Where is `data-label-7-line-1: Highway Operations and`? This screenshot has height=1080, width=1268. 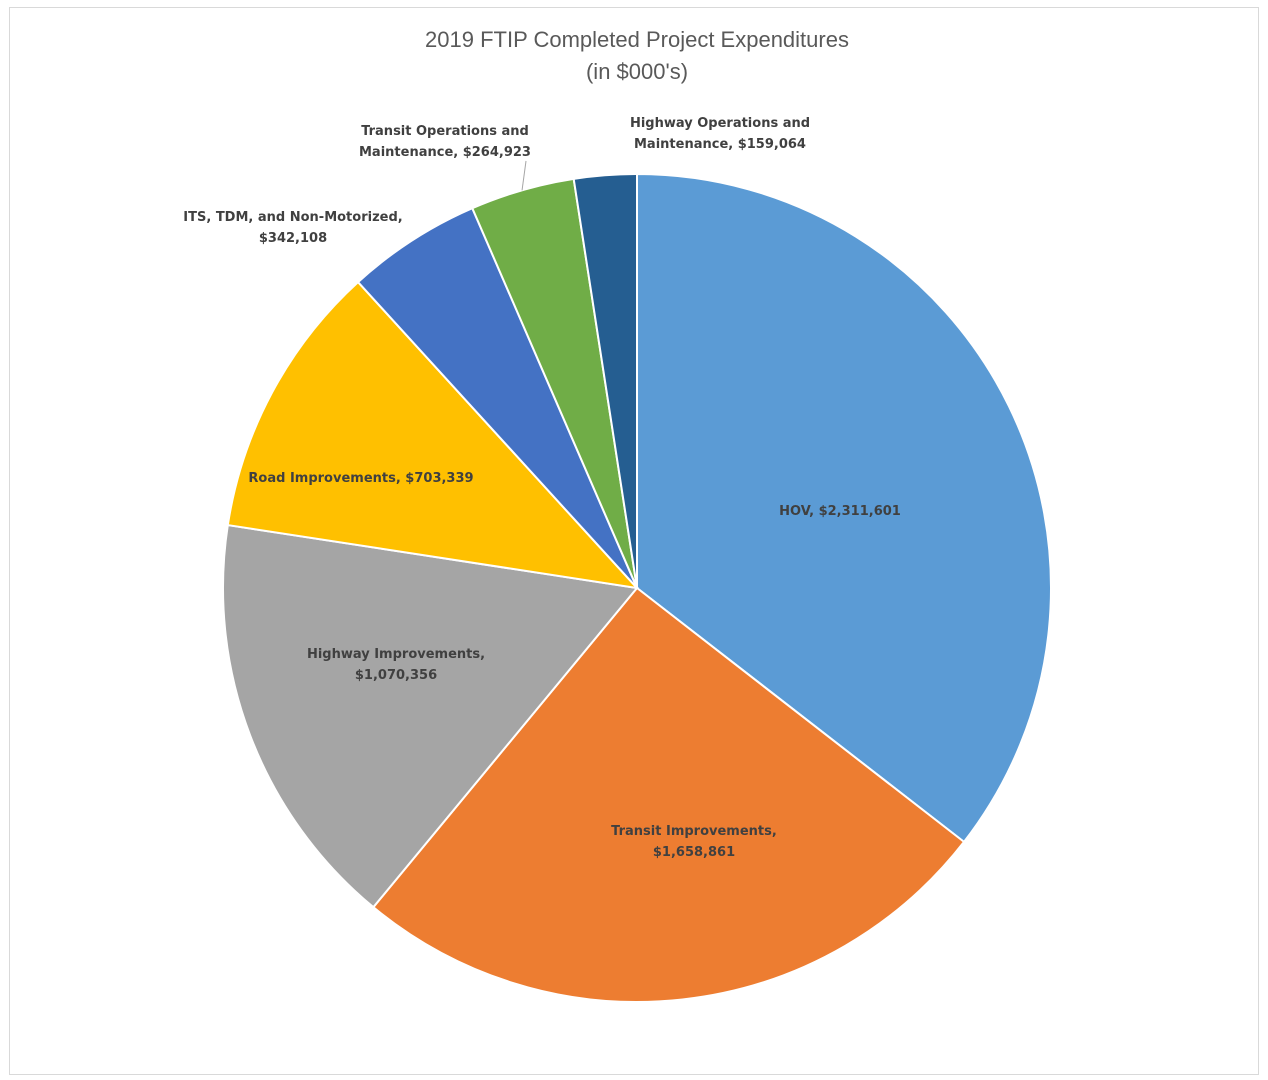 data-label-7-line-1: Highway Operations and is located at coordinates (720, 123).